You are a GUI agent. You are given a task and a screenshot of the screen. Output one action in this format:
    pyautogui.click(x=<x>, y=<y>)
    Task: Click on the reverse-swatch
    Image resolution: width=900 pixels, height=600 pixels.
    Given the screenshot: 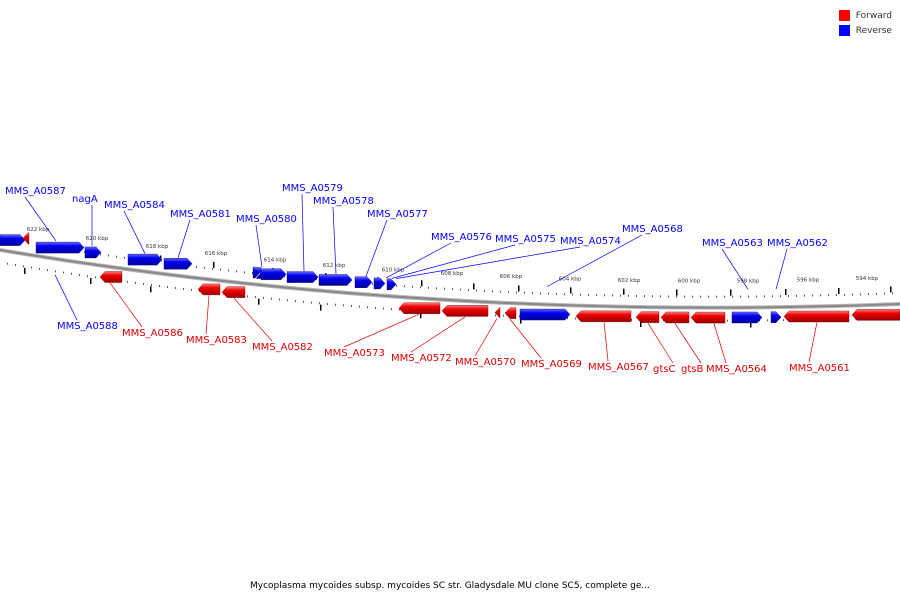 What is the action you would take?
    pyautogui.click(x=844, y=30)
    